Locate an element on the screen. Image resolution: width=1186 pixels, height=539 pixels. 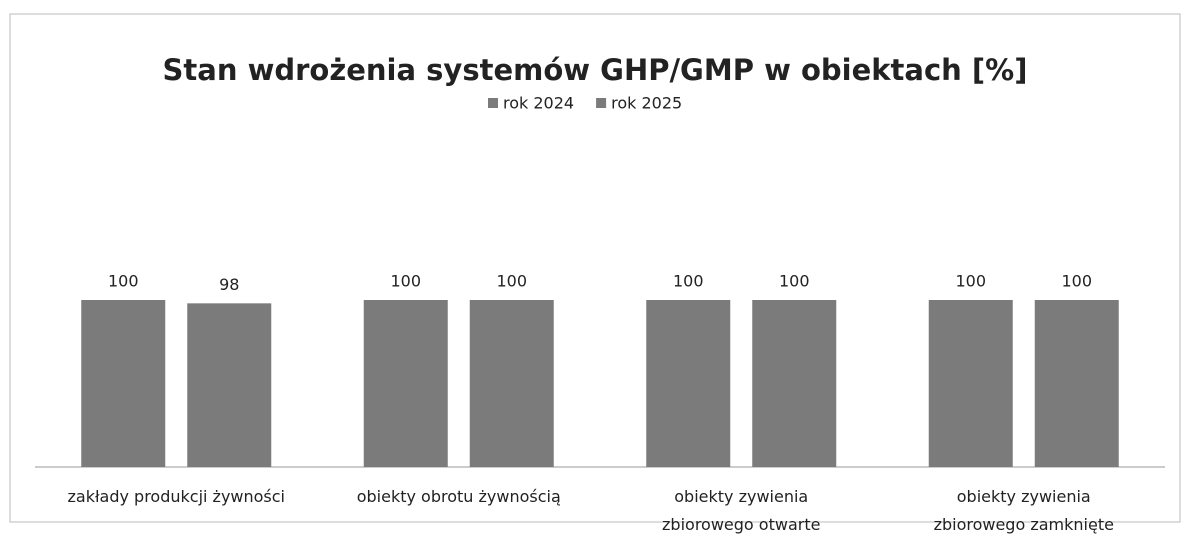
data-label: 98 is located at coordinates (229, 284).